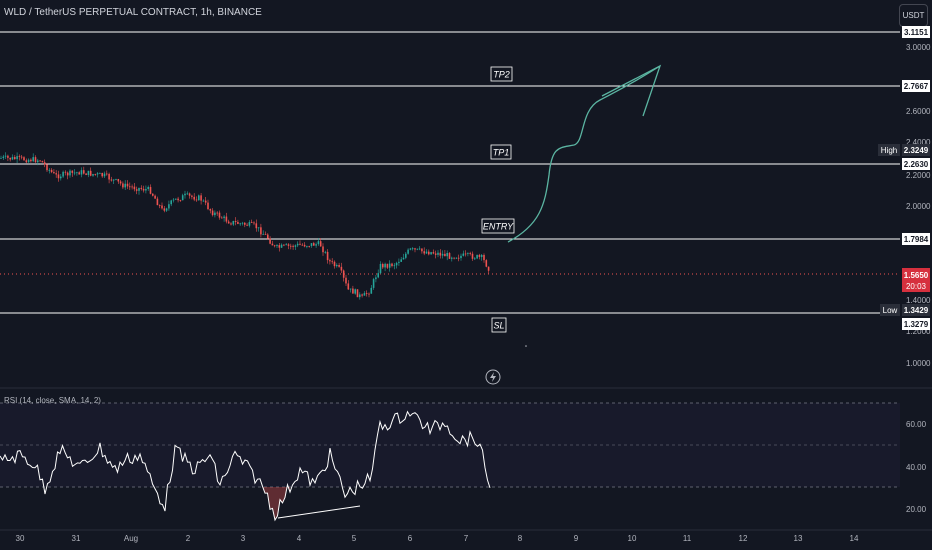  I want to click on svg-text: 1.3429, so click(916, 310).